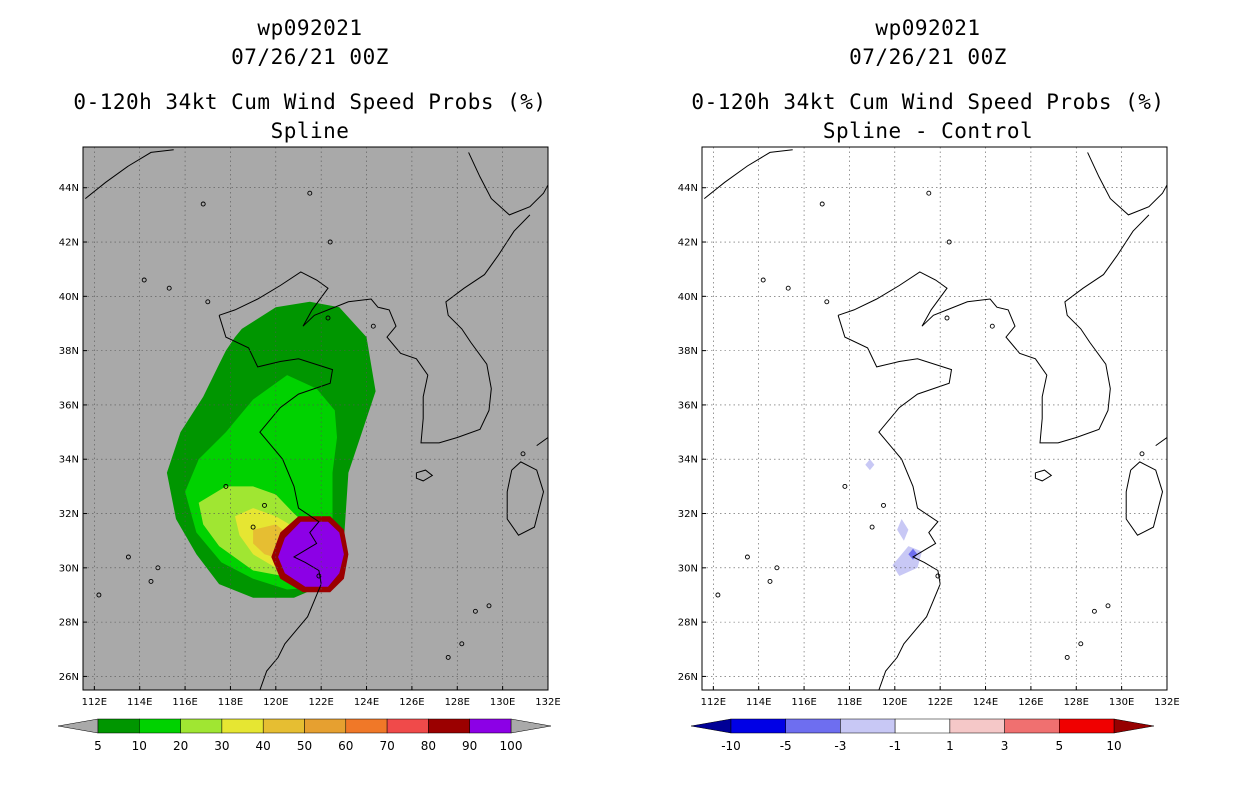 This screenshot has width=1236, height=800. What do you see at coordinates (870, 465) in the screenshot?
I see `contour-region` at bounding box center [870, 465].